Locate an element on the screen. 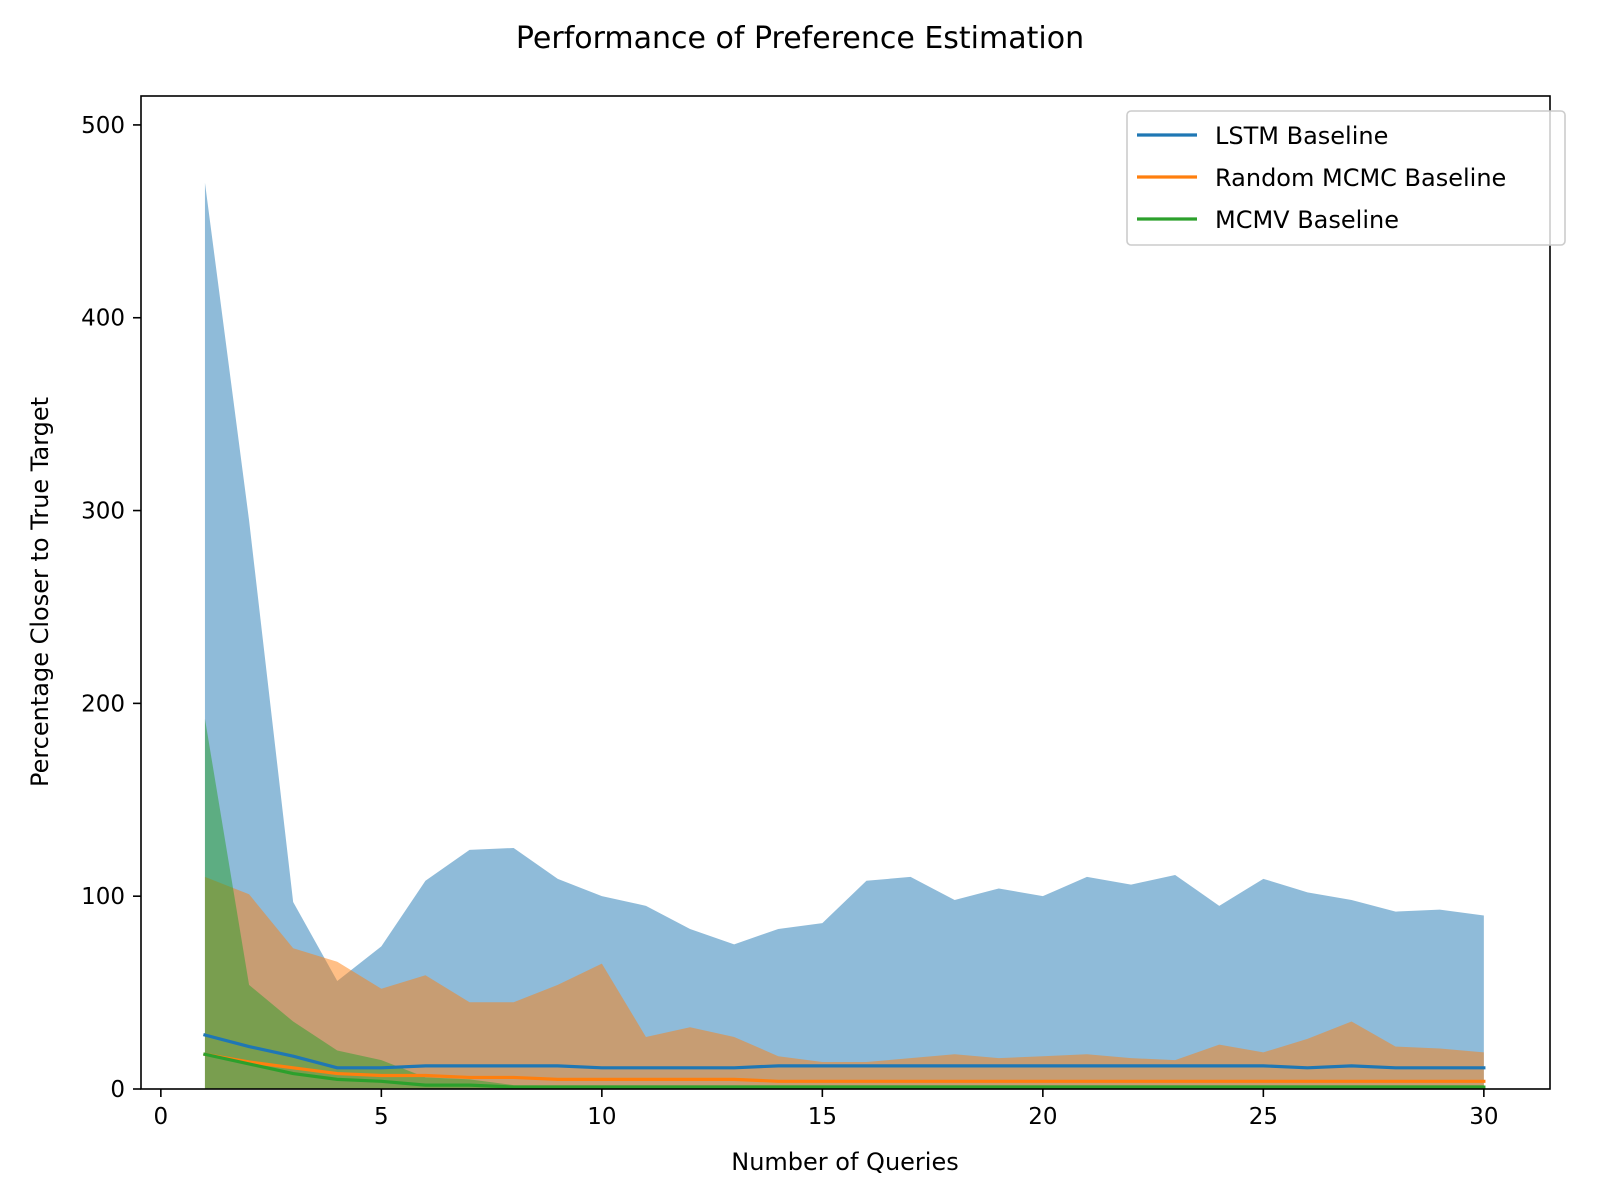 The width and height of the screenshot is (1600, 1200). legend-box is located at coordinates (1346, 178).